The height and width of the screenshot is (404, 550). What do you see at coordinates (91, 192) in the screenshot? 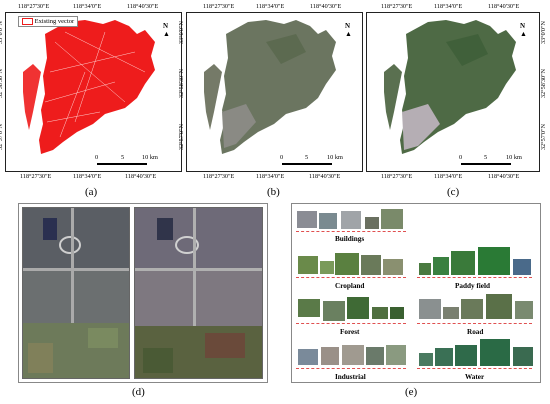
I see `panel-label-a: (a)` at bounding box center [91, 192].